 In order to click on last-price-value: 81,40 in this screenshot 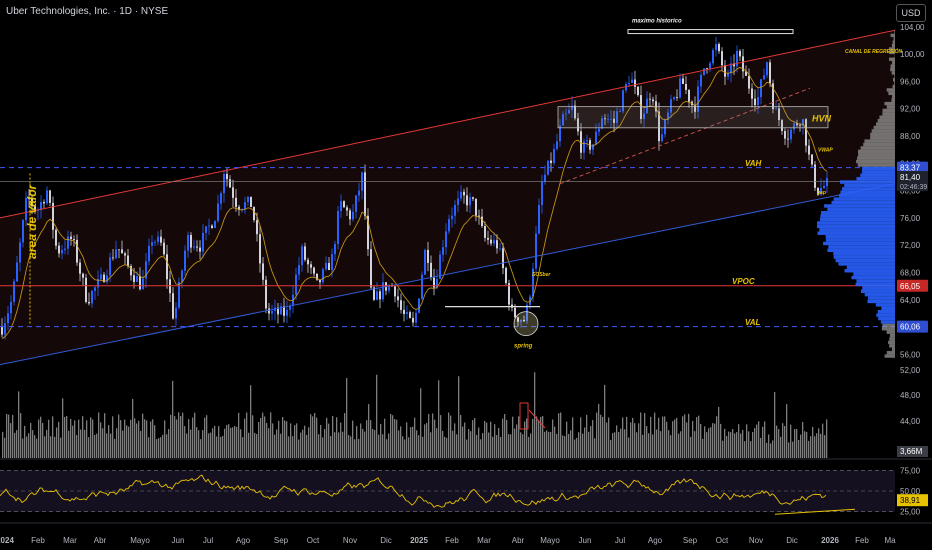, I will do `click(910, 177)`.